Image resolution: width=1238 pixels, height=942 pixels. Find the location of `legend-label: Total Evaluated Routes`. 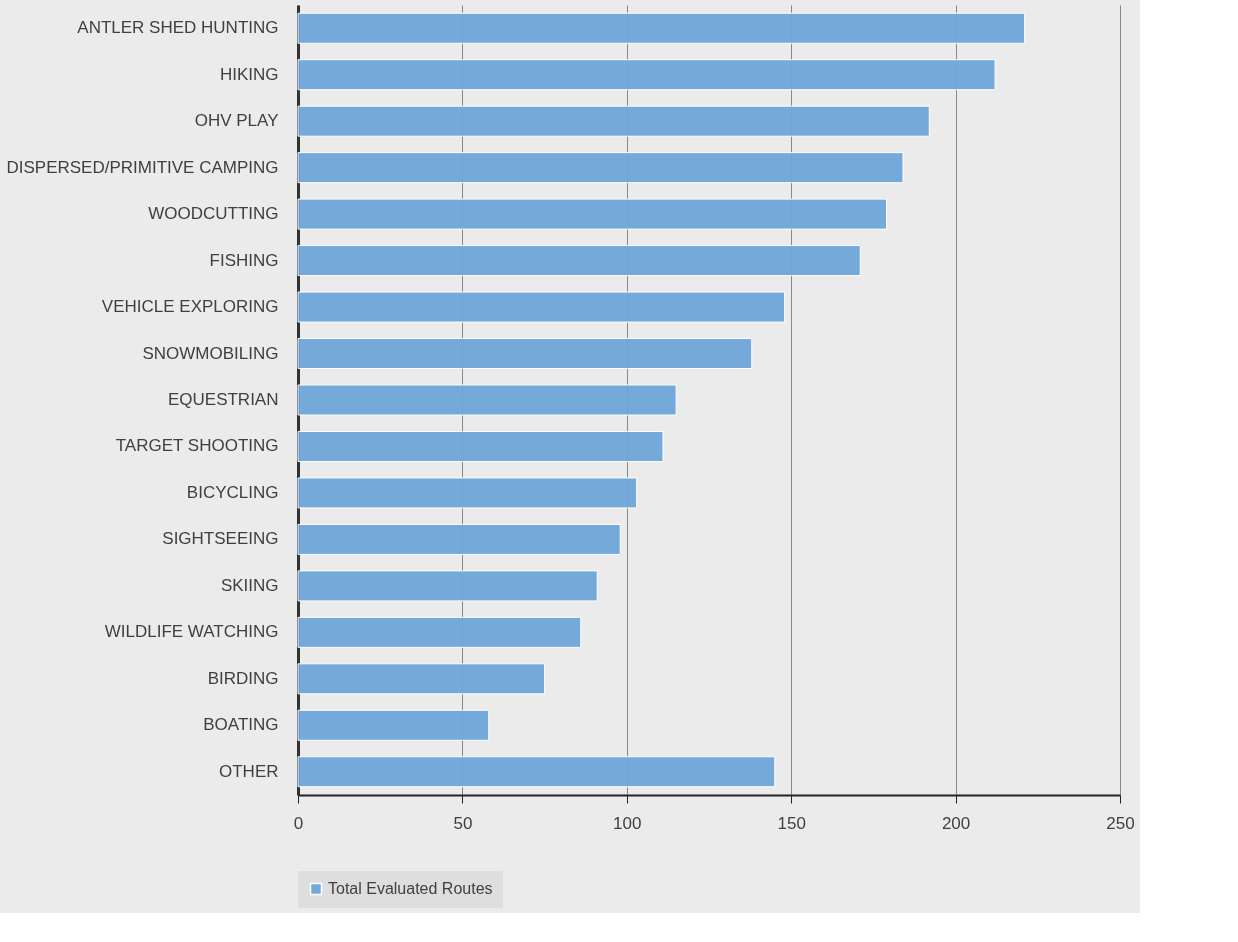

legend-label: Total Evaluated Routes is located at coordinates (410, 888).